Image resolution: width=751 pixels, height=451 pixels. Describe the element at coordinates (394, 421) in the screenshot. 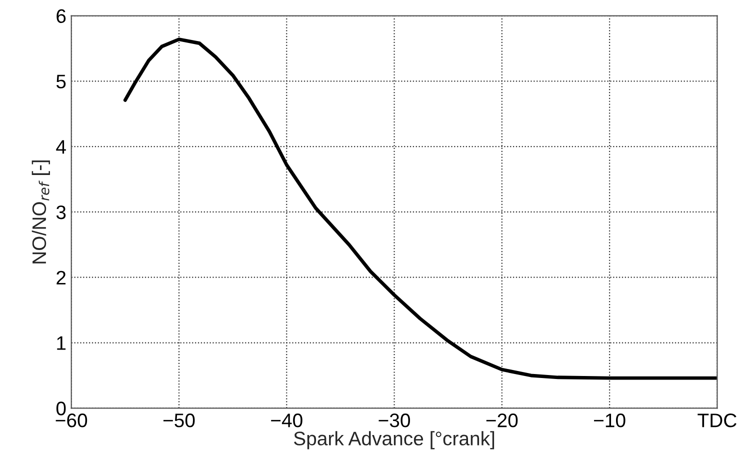

I see `x-tick-label: −30` at that location.